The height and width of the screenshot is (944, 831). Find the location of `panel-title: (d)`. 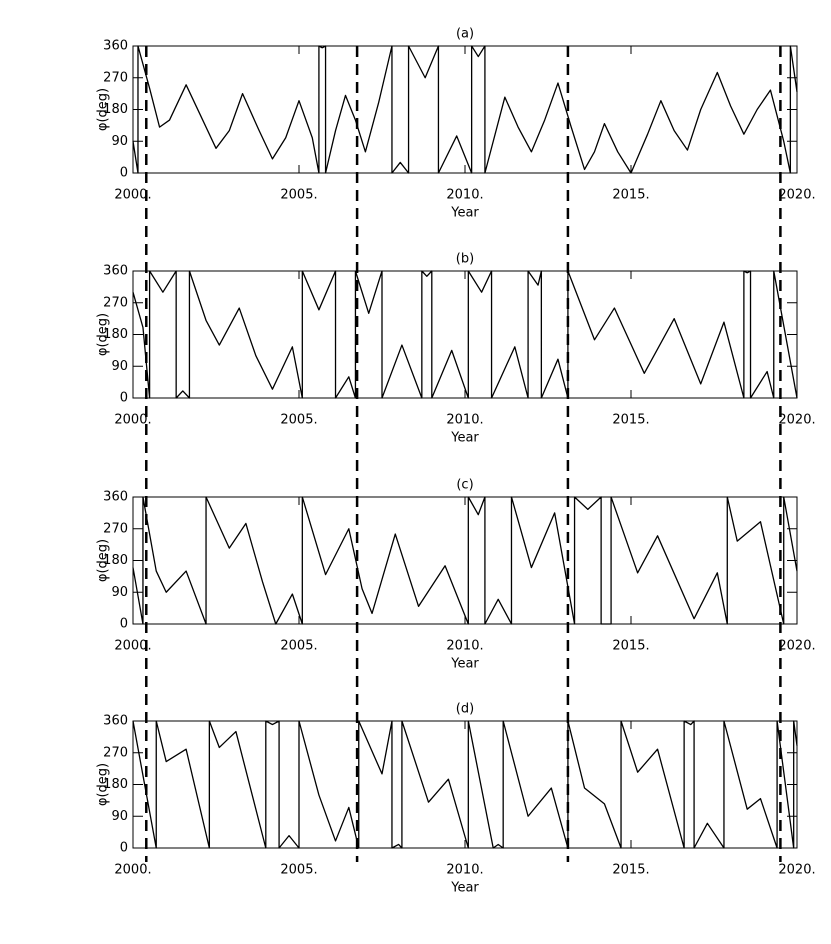

panel-title: (d) is located at coordinates (465, 709).